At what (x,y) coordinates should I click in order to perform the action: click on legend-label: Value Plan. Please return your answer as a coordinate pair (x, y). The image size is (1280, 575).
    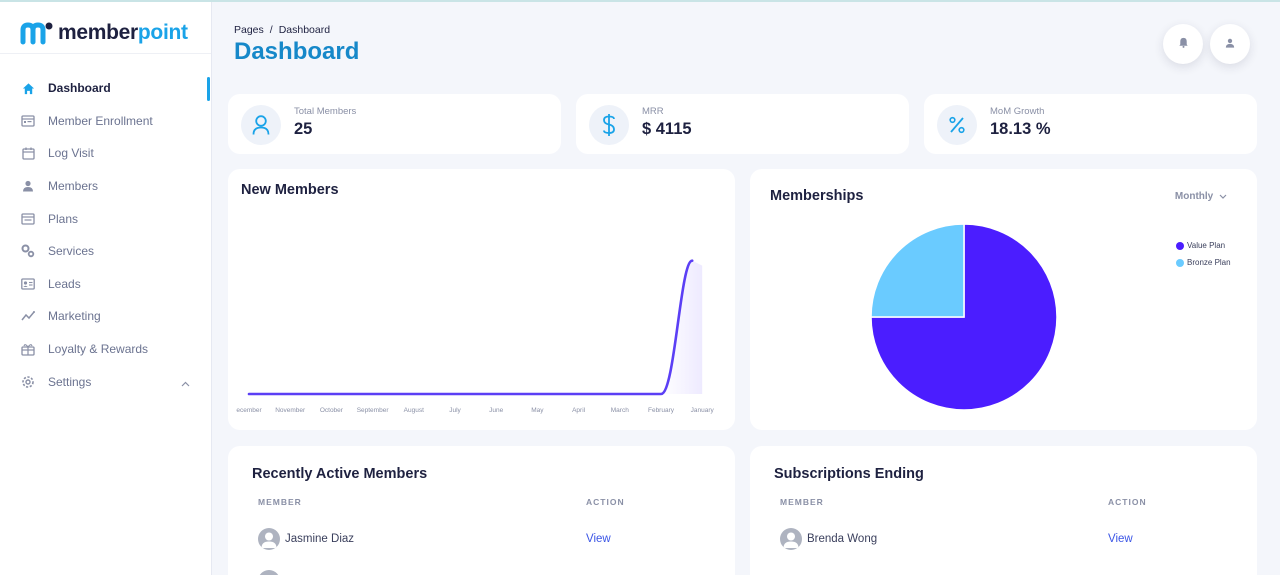
    Looking at the image, I should click on (1206, 245).